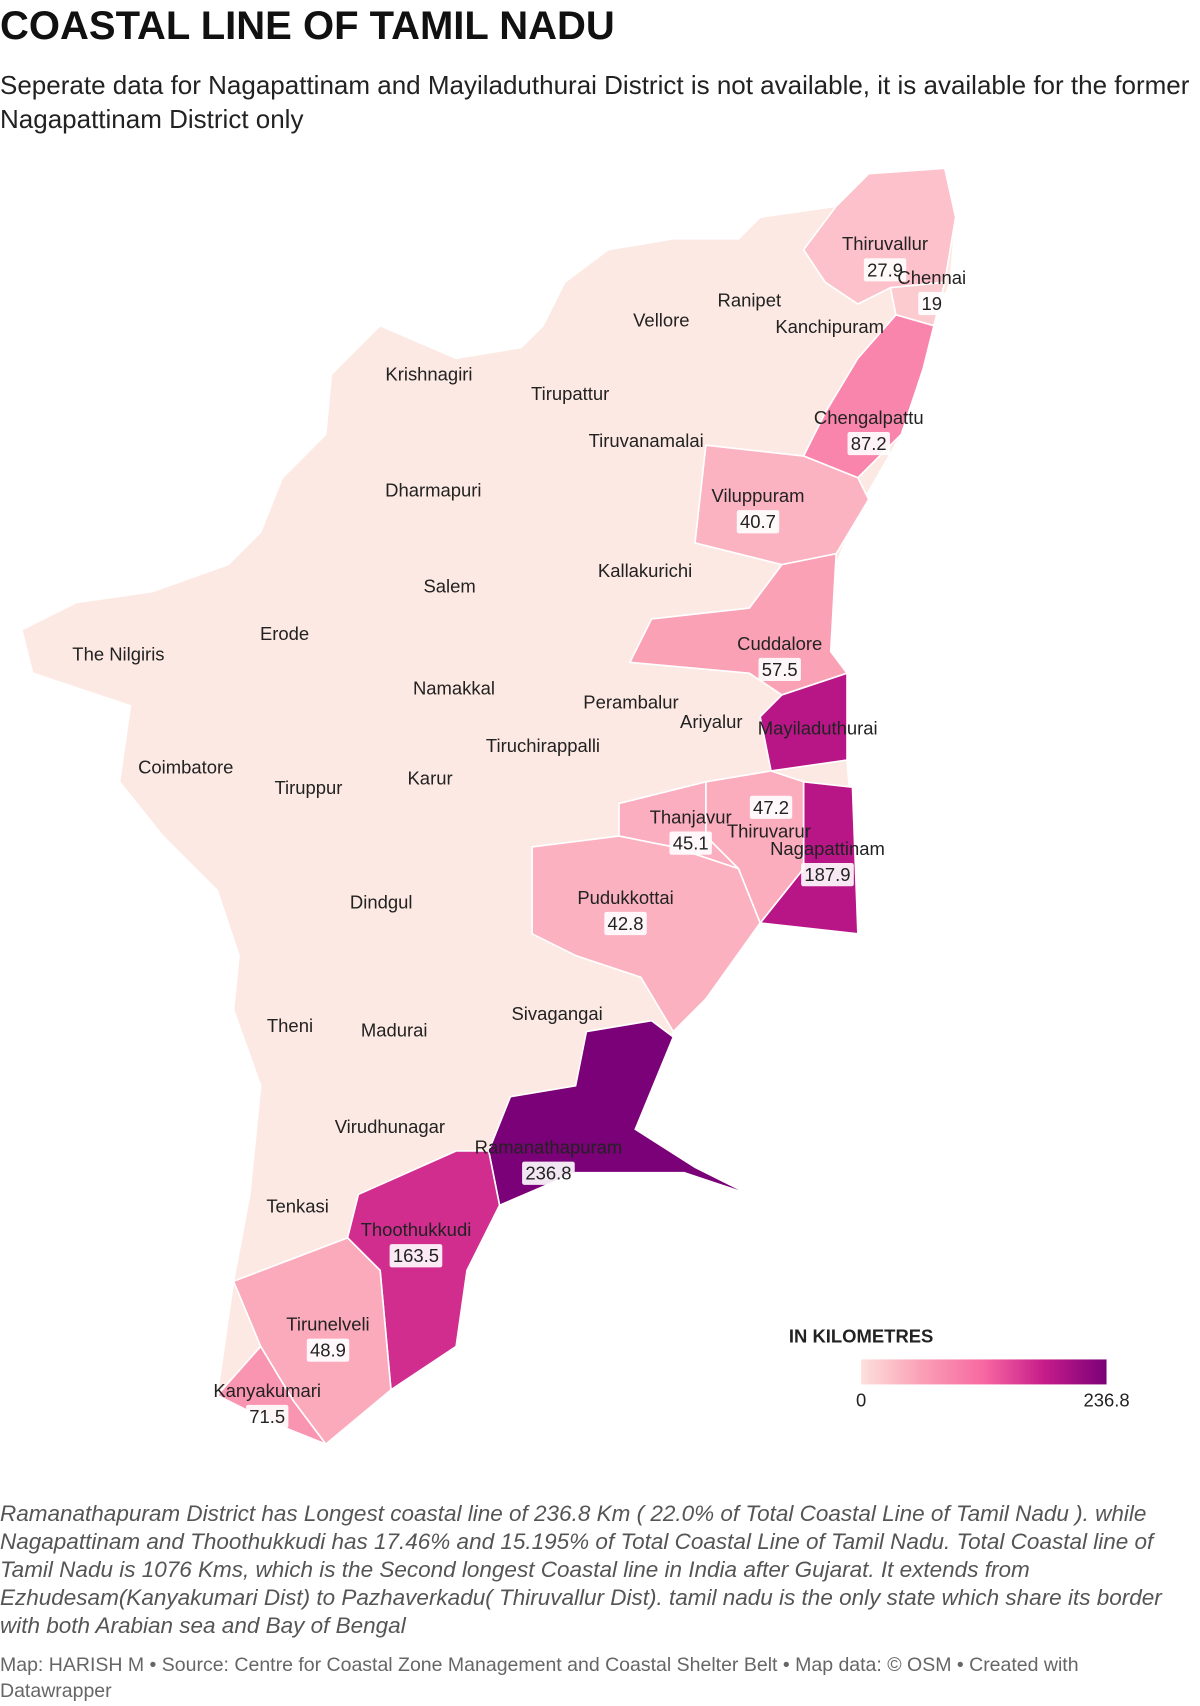  What do you see at coordinates (861, 1400) in the screenshot?
I see `legend-min: 0` at bounding box center [861, 1400].